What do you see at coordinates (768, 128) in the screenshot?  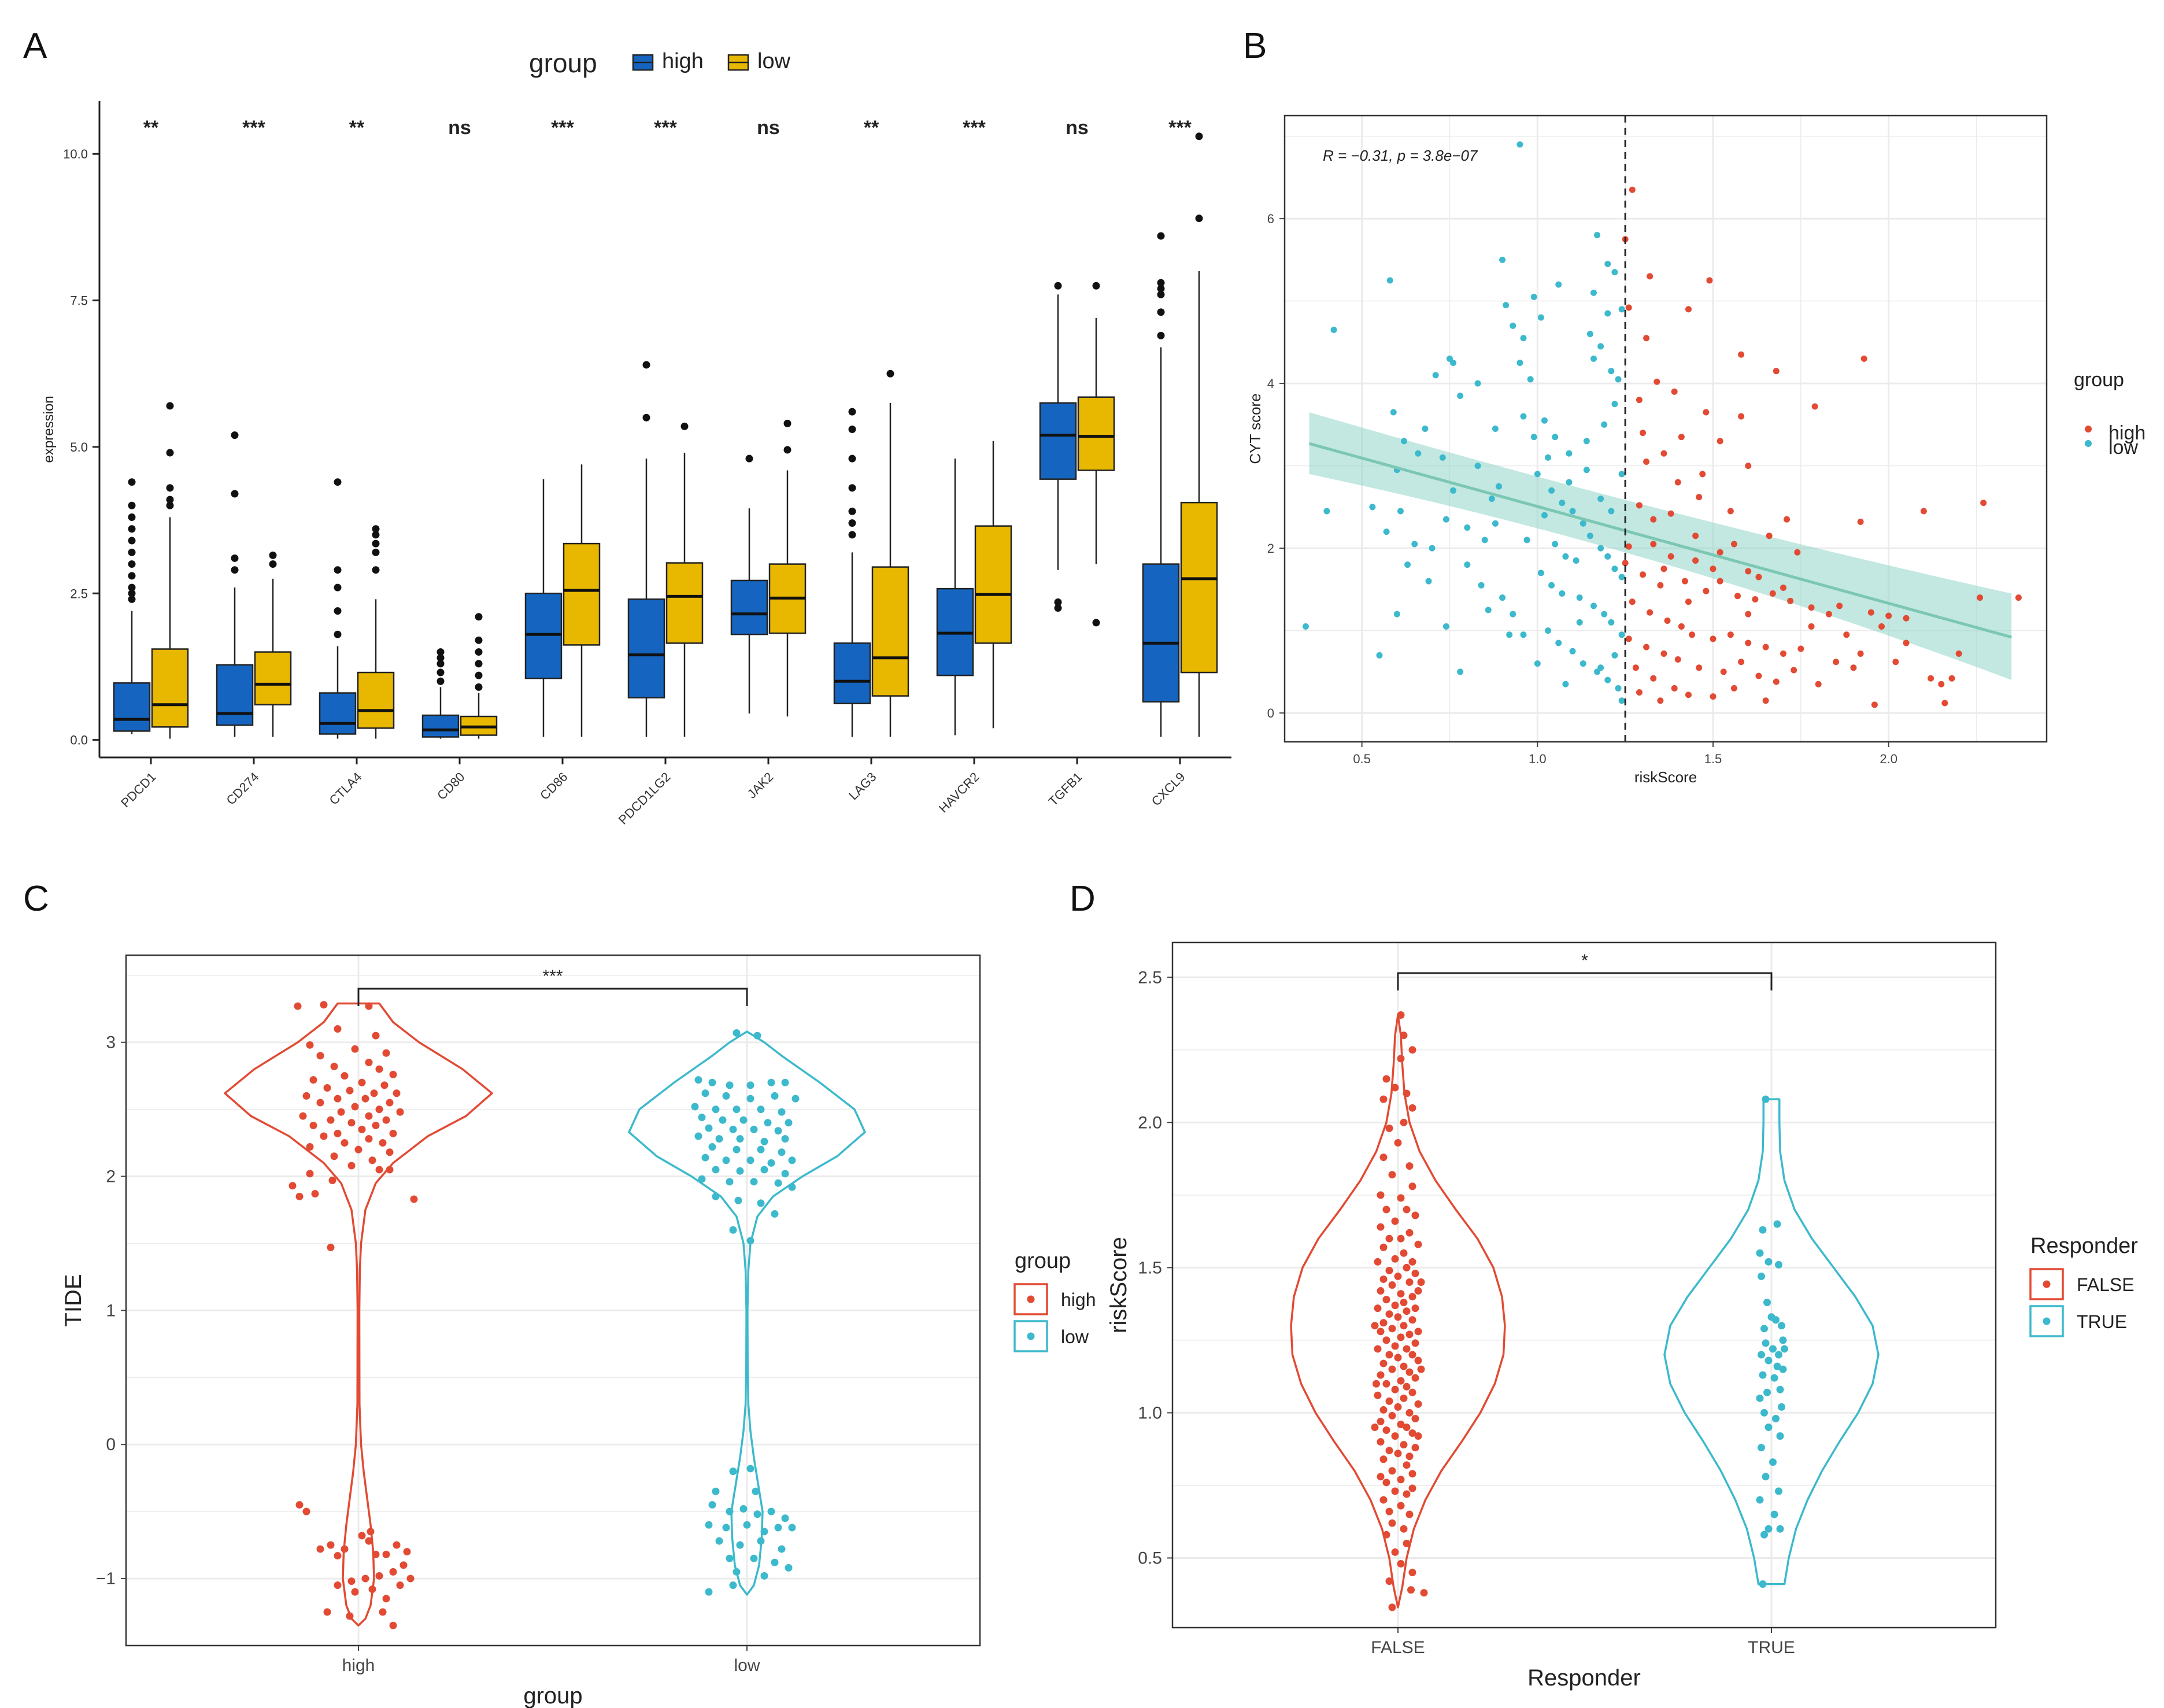 I see `significance-label: ns` at bounding box center [768, 128].